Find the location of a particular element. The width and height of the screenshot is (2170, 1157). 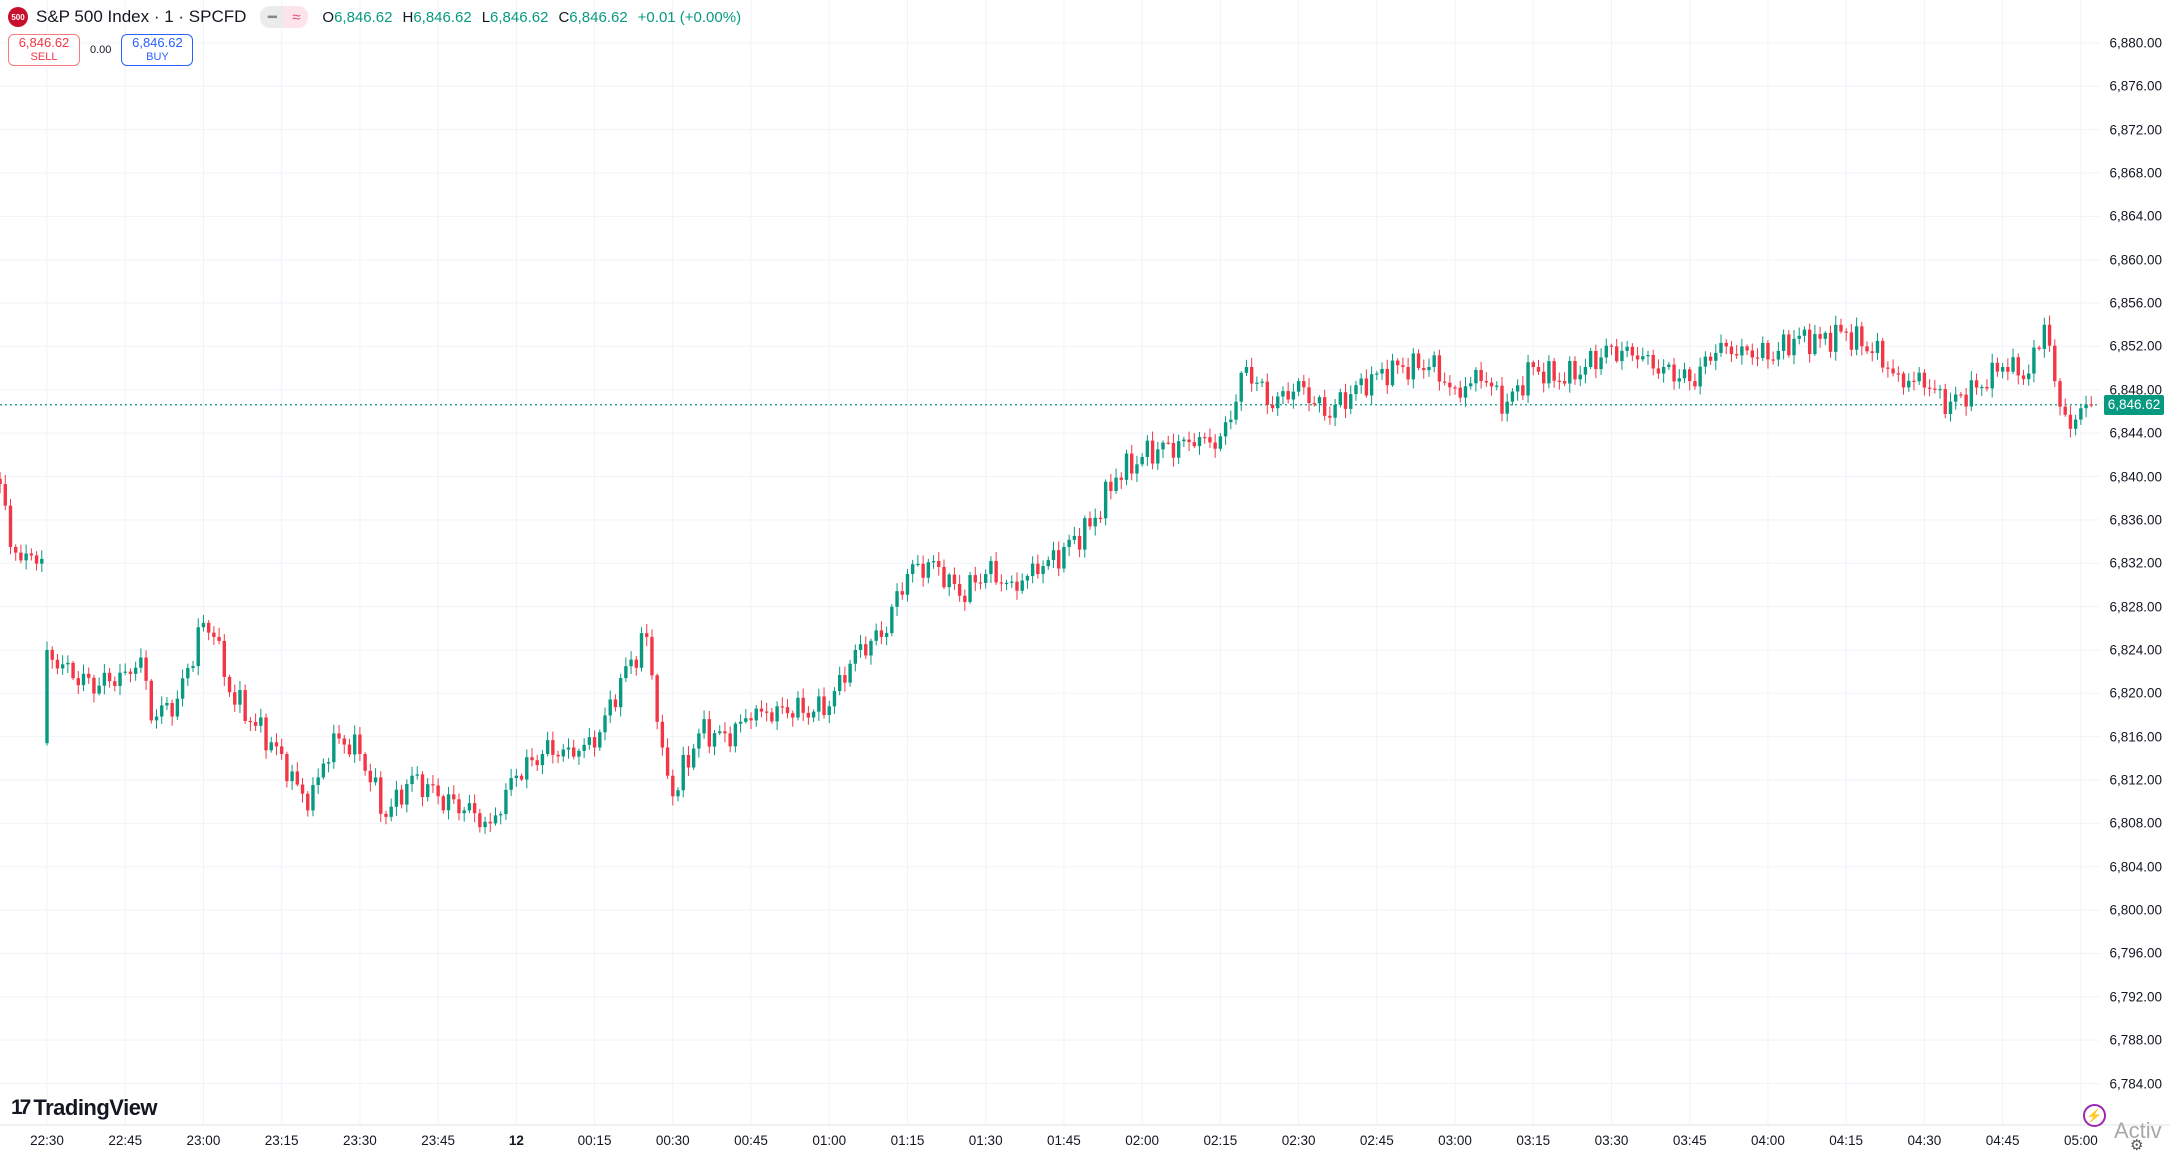

sell-label: SELL is located at coordinates (44, 57).